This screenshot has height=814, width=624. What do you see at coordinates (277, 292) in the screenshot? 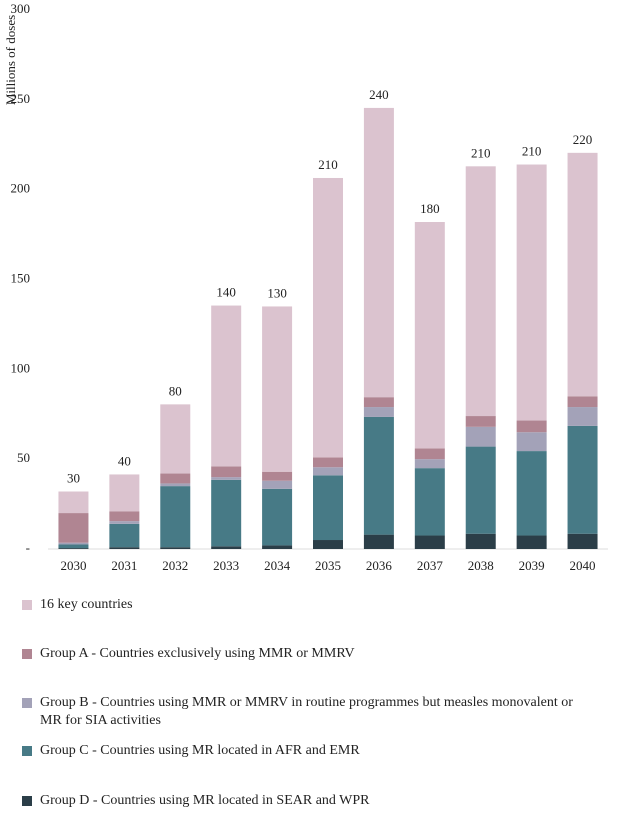
I see `total-label: 130` at bounding box center [277, 292].